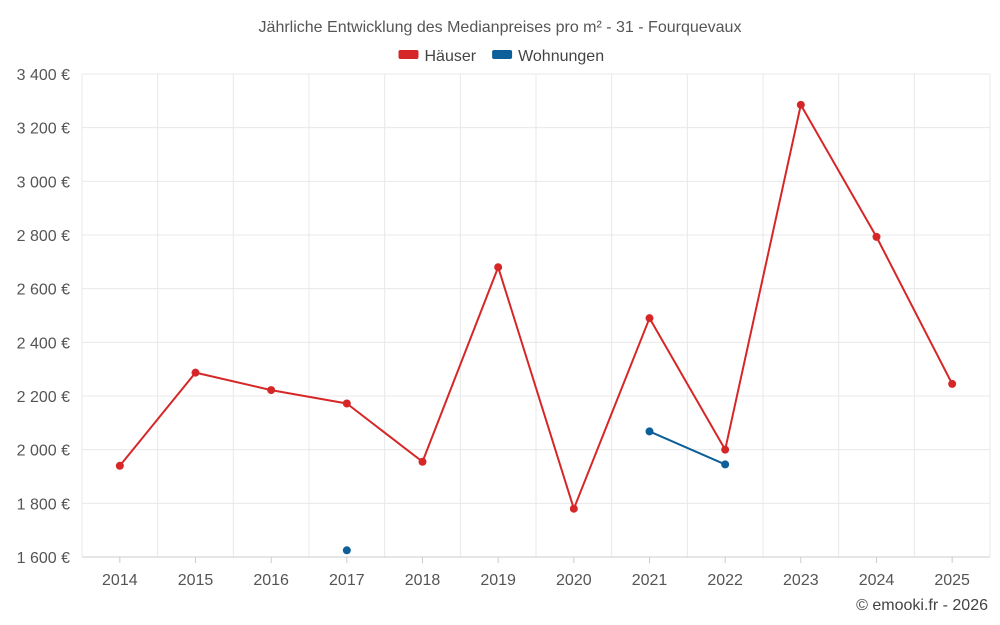  Describe the element at coordinates (650, 580) in the screenshot. I see `x-tick-label: 2021` at that location.